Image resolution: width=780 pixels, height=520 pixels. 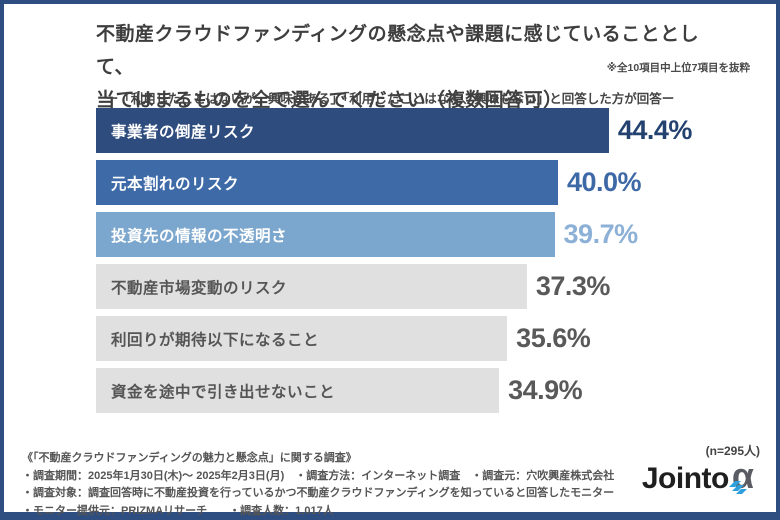 I want to click on bar-row: 投資先の情報の不透明さ 39.7%, so click(x=436, y=234).